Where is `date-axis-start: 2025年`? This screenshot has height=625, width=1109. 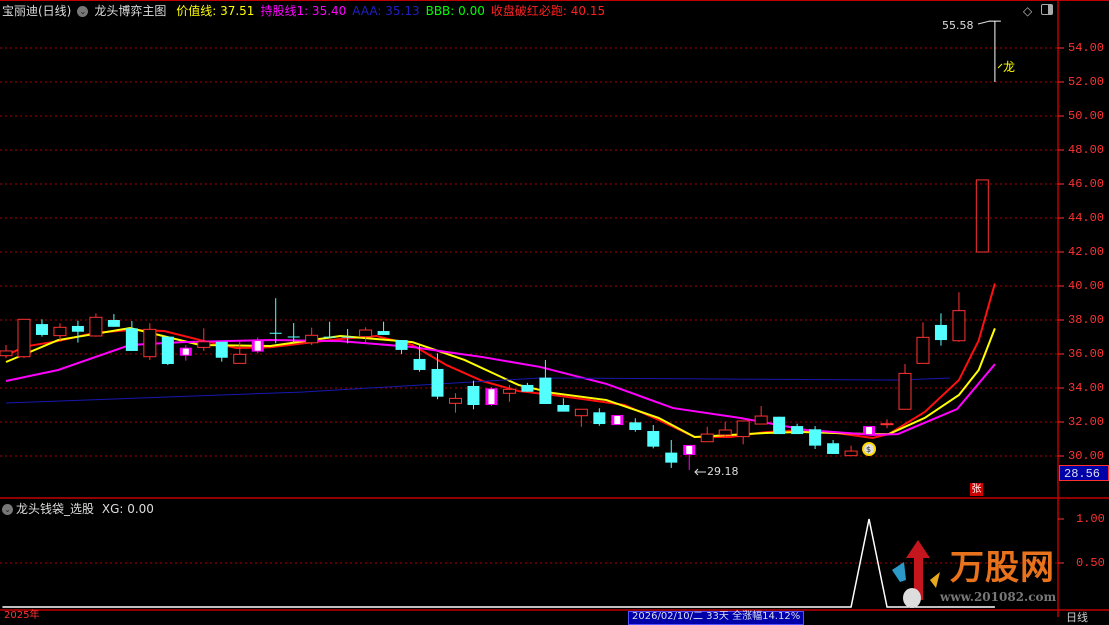
date-axis-start: 2025年 is located at coordinates (22, 615).